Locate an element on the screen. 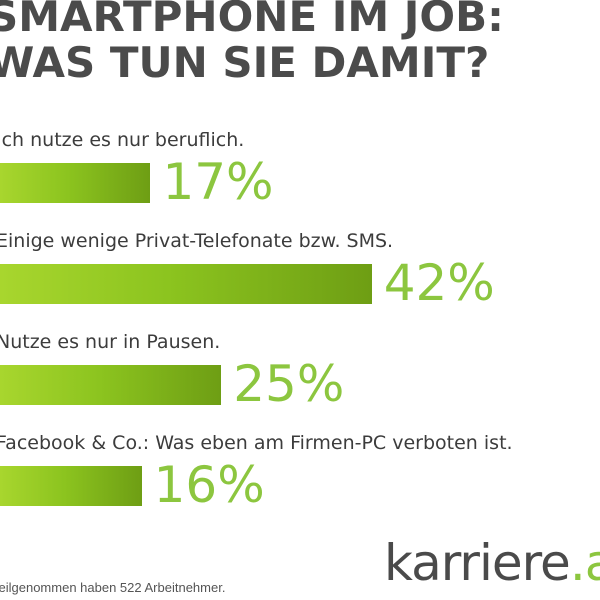 The height and width of the screenshot is (600, 600). value-label: 42% is located at coordinates (439, 283).